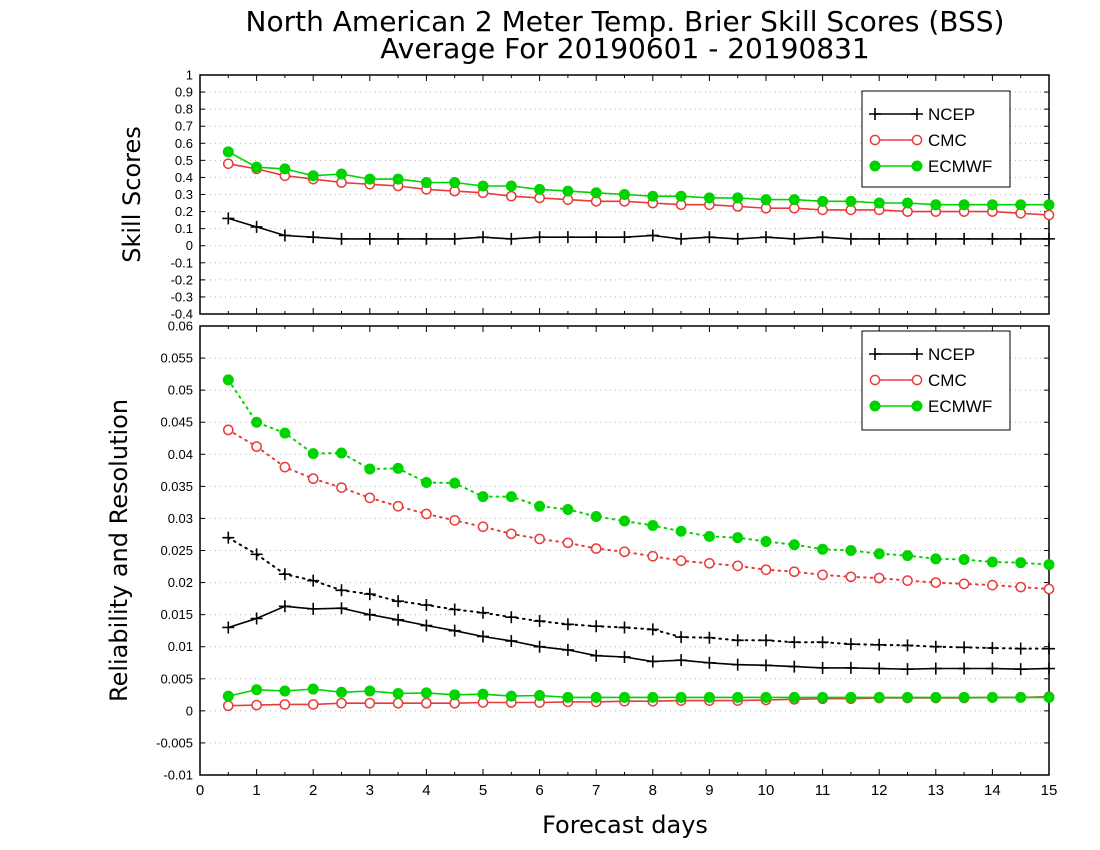 The height and width of the screenshot is (850, 1100). Describe the element at coordinates (483, 790) in the screenshot. I see `x-tick-label: 5` at that location.